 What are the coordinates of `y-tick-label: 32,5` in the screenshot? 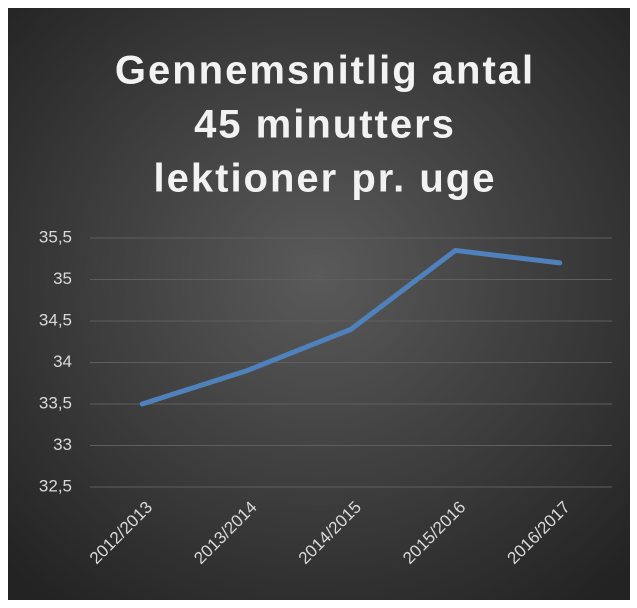 It's located at (55, 485).